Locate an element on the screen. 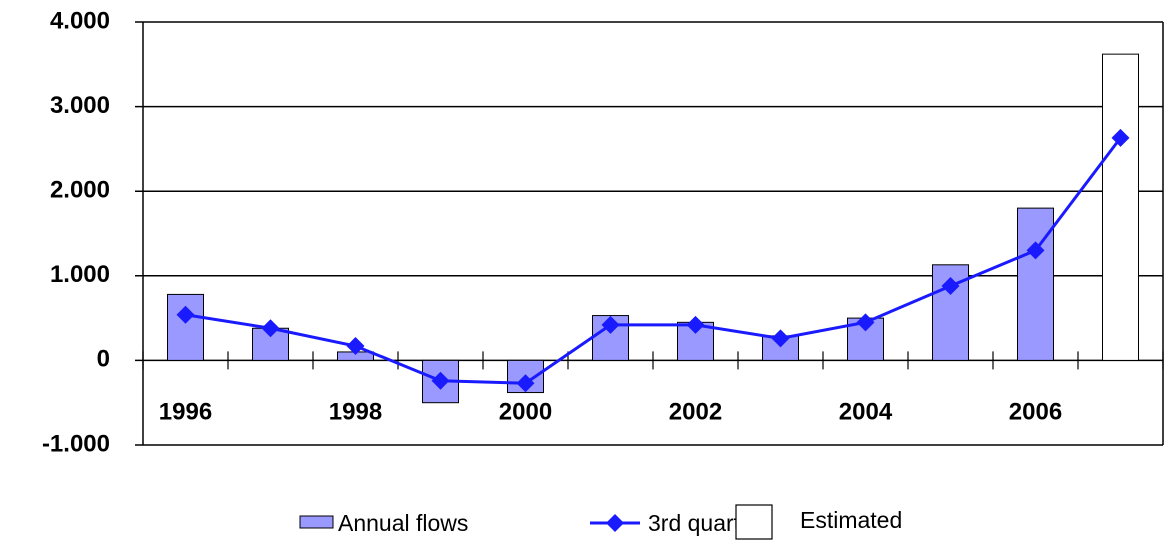 The width and height of the screenshot is (1166, 540). x-tick-label: 2000 is located at coordinates (525, 411).